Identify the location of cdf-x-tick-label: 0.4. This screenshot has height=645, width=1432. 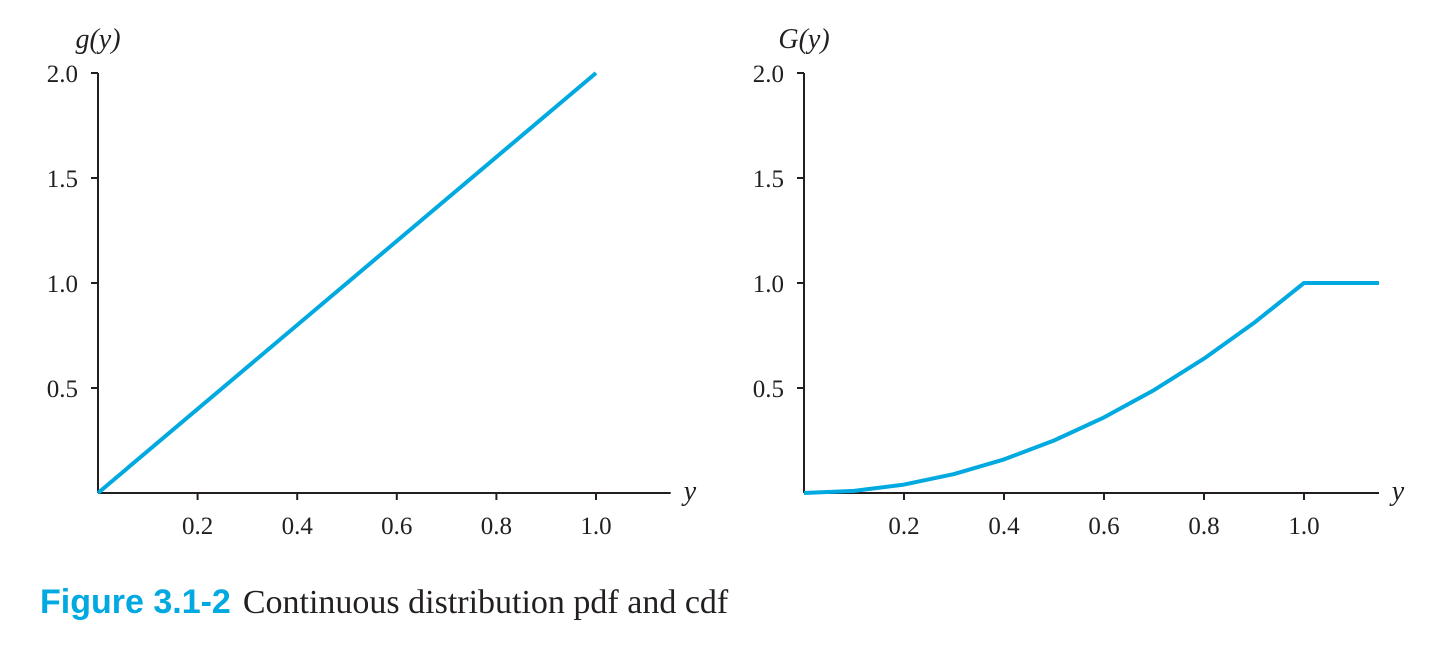
(1004, 526).